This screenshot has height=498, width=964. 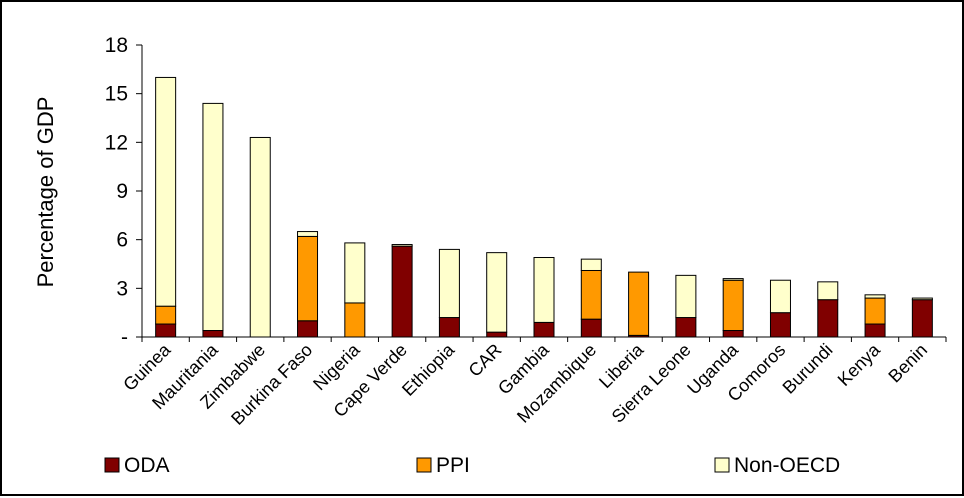 I want to click on y-tick-label: 15, so click(x=116, y=94).